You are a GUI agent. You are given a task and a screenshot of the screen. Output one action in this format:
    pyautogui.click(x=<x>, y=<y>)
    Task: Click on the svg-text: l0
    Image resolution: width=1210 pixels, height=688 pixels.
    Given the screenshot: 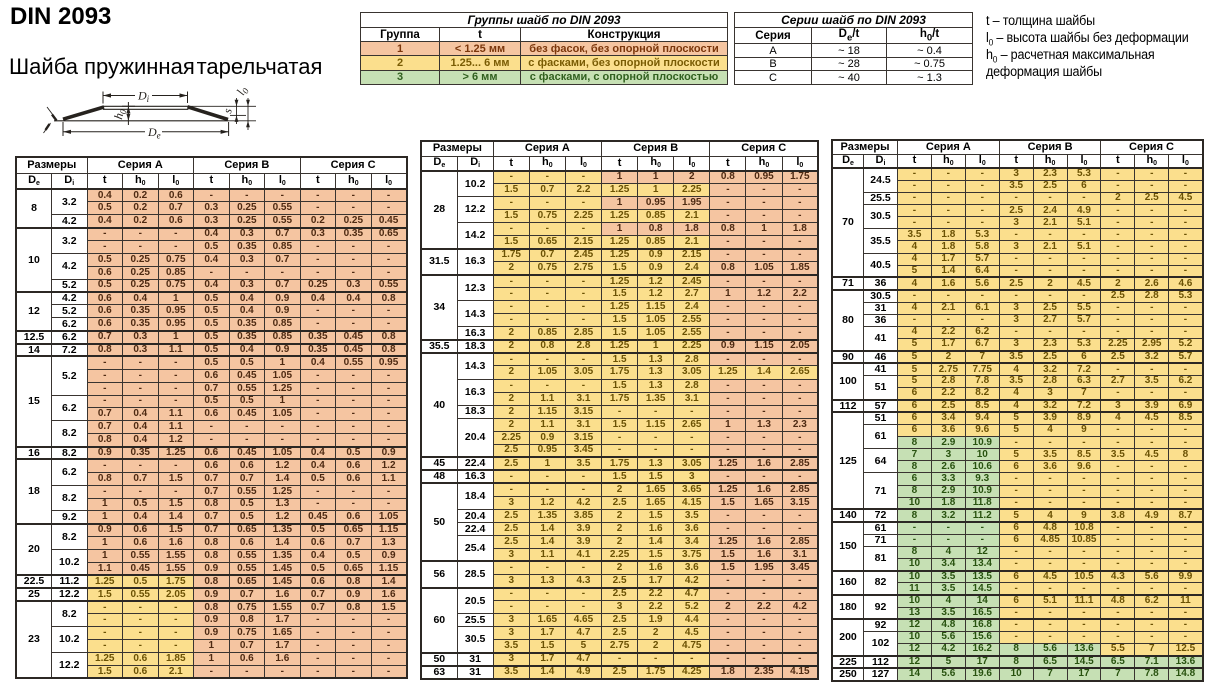 What is the action you would take?
    pyautogui.click(x=243, y=92)
    